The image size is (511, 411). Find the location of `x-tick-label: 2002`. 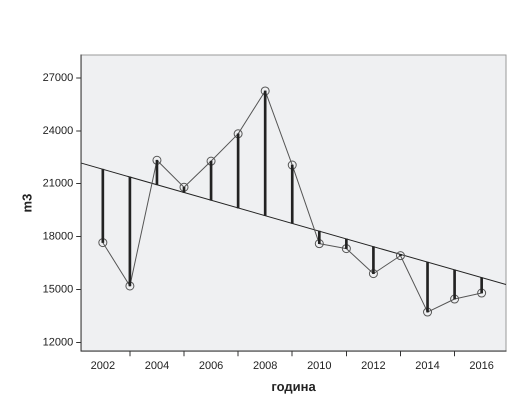

x-tick-label: 2002 is located at coordinates (103, 366).